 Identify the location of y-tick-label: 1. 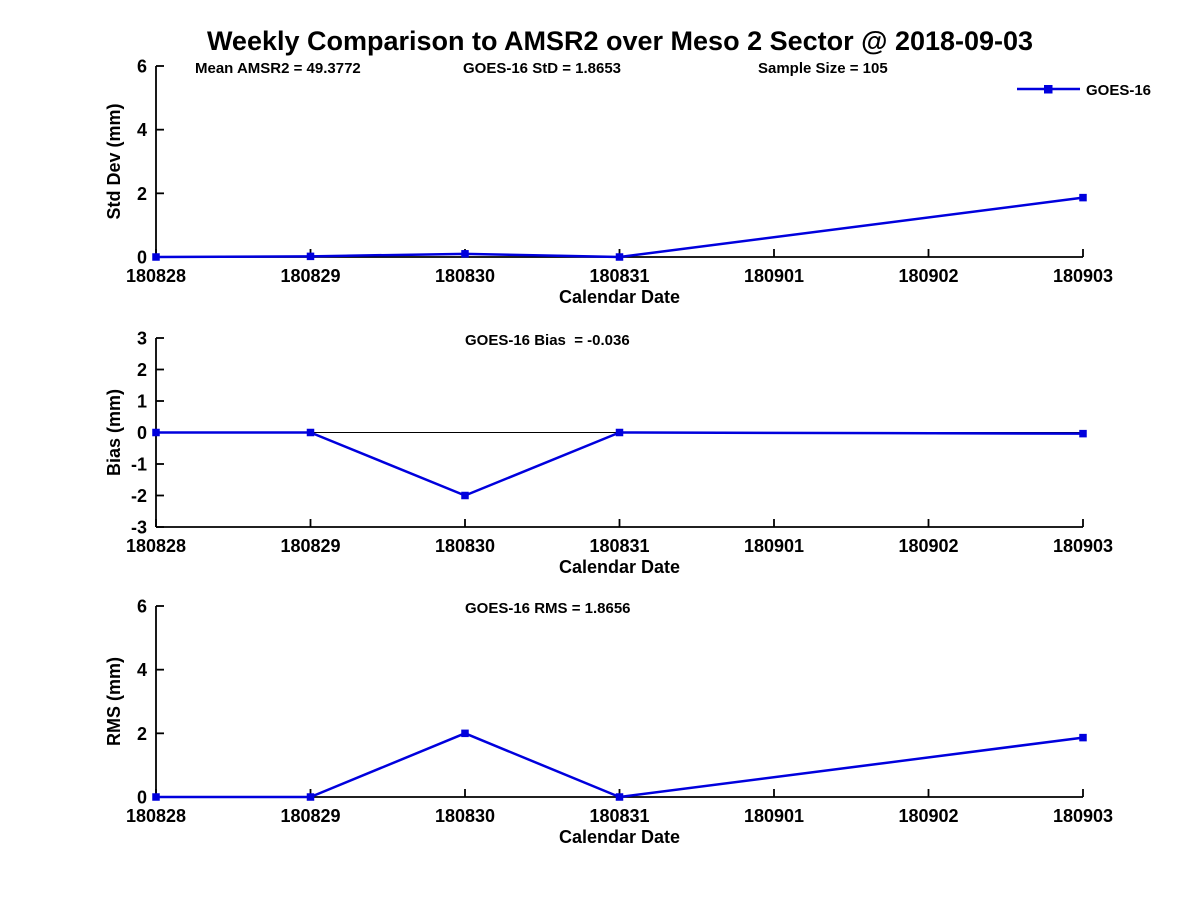
(142, 402).